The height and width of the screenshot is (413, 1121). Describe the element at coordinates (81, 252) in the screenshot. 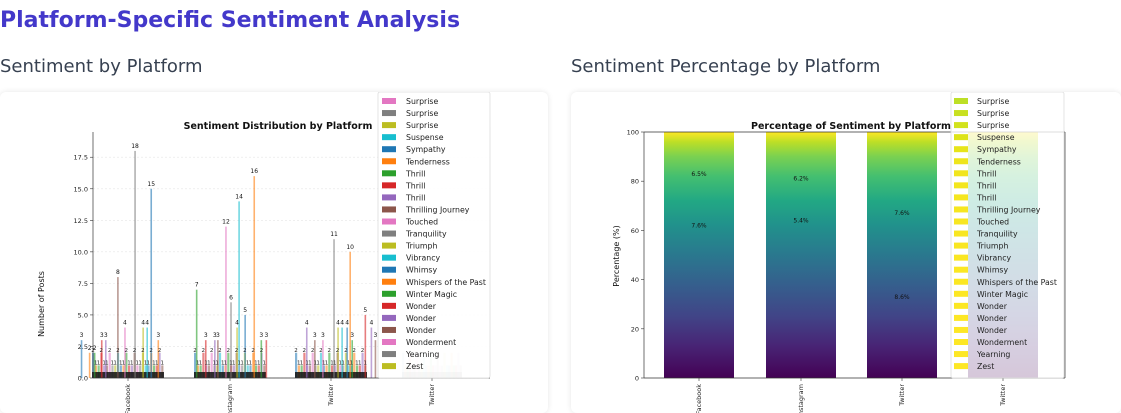

I see `left-ytick-label: 10.0` at that location.